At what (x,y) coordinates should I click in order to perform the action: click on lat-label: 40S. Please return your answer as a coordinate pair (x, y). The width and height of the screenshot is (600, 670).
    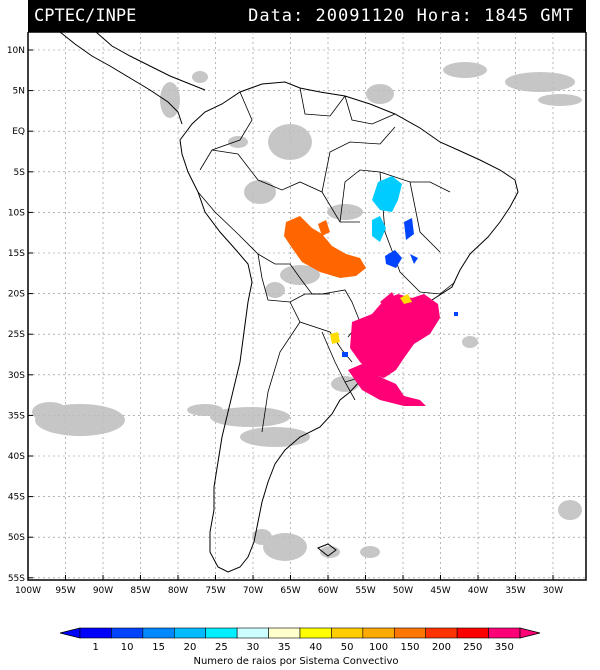
    Looking at the image, I should click on (16, 457).